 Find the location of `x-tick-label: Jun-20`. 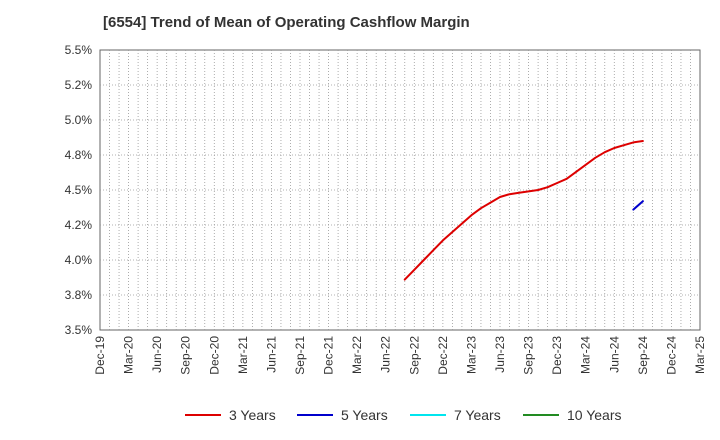

x-tick-label: Jun-20 is located at coordinates (157, 354).